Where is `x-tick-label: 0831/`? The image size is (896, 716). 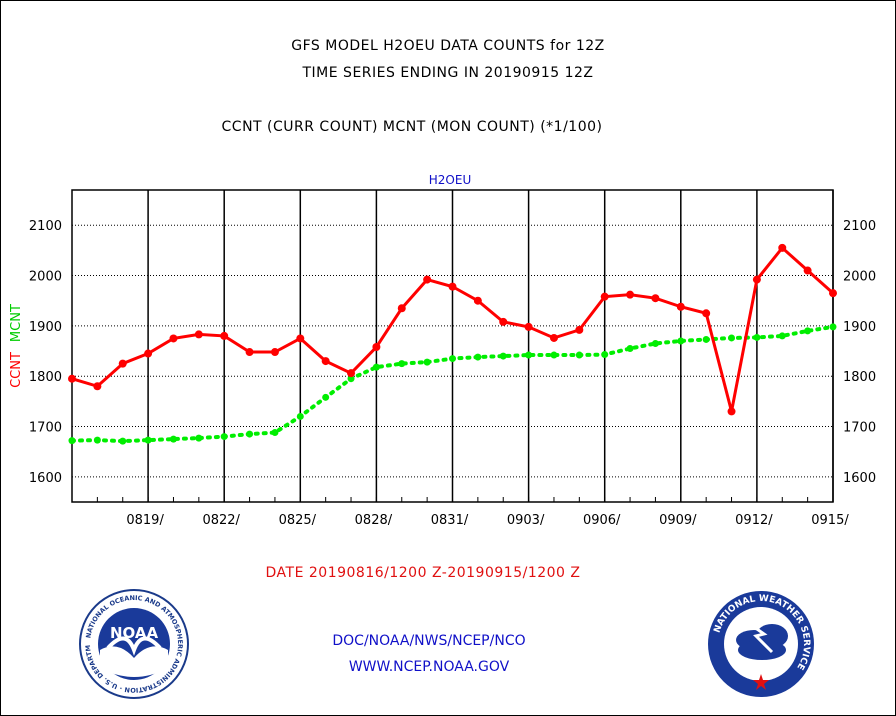 x-tick-label: 0831/ is located at coordinates (450, 520).